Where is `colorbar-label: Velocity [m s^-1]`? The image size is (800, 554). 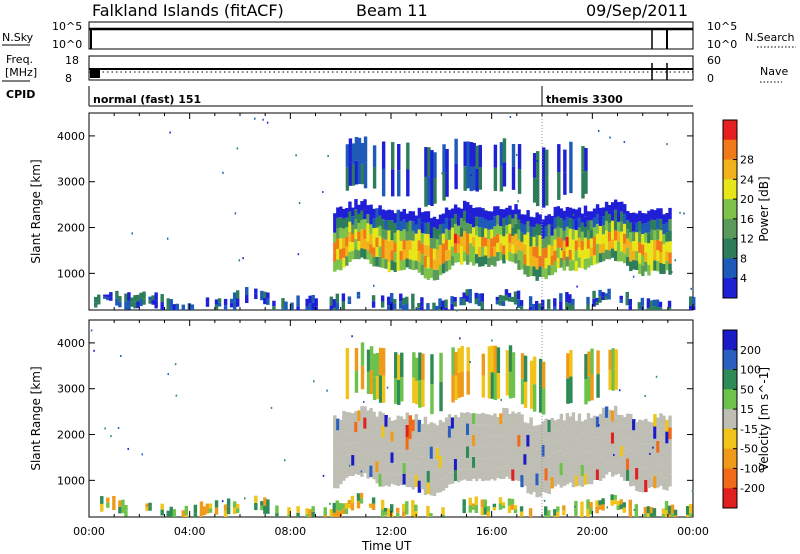
colorbar-label: Velocity [m s^-1] is located at coordinates (764, 419).